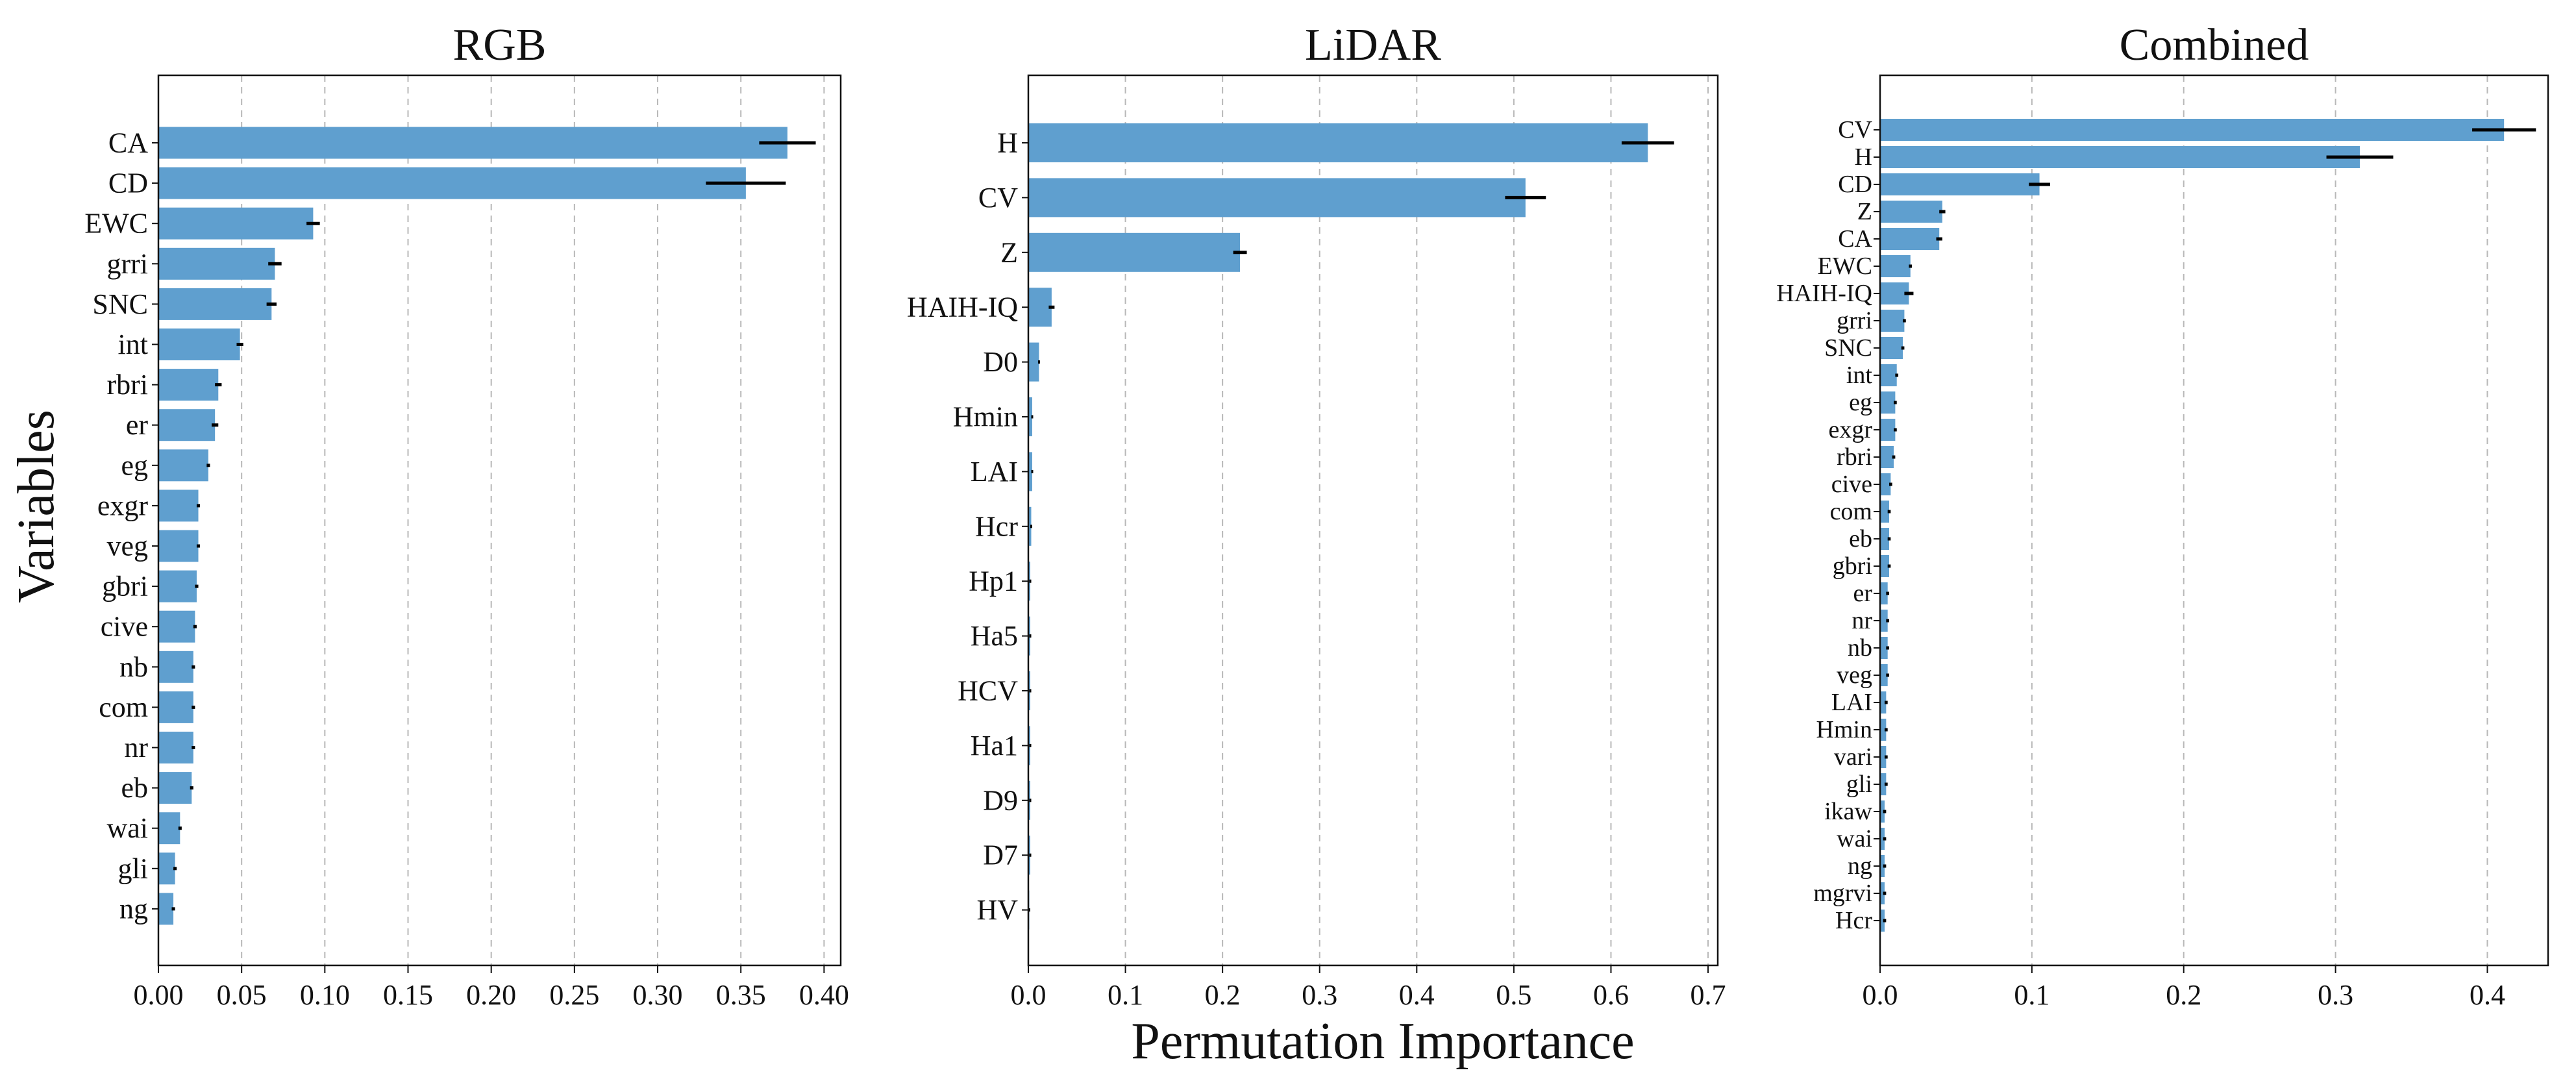 This screenshot has width=2576, height=1079. I want to click on y-tick-label: eb, so click(1860, 538).